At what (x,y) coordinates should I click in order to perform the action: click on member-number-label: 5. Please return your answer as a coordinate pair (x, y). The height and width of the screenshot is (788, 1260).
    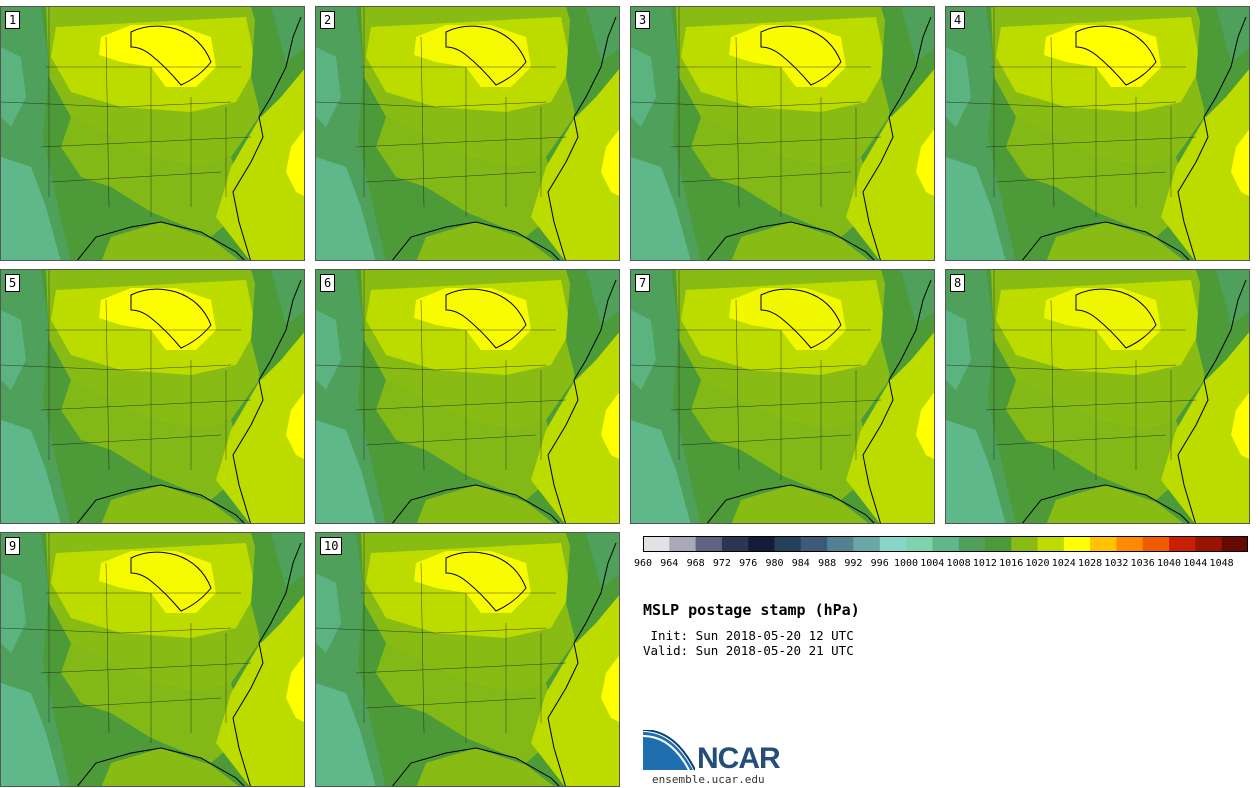
    Looking at the image, I should click on (13, 283).